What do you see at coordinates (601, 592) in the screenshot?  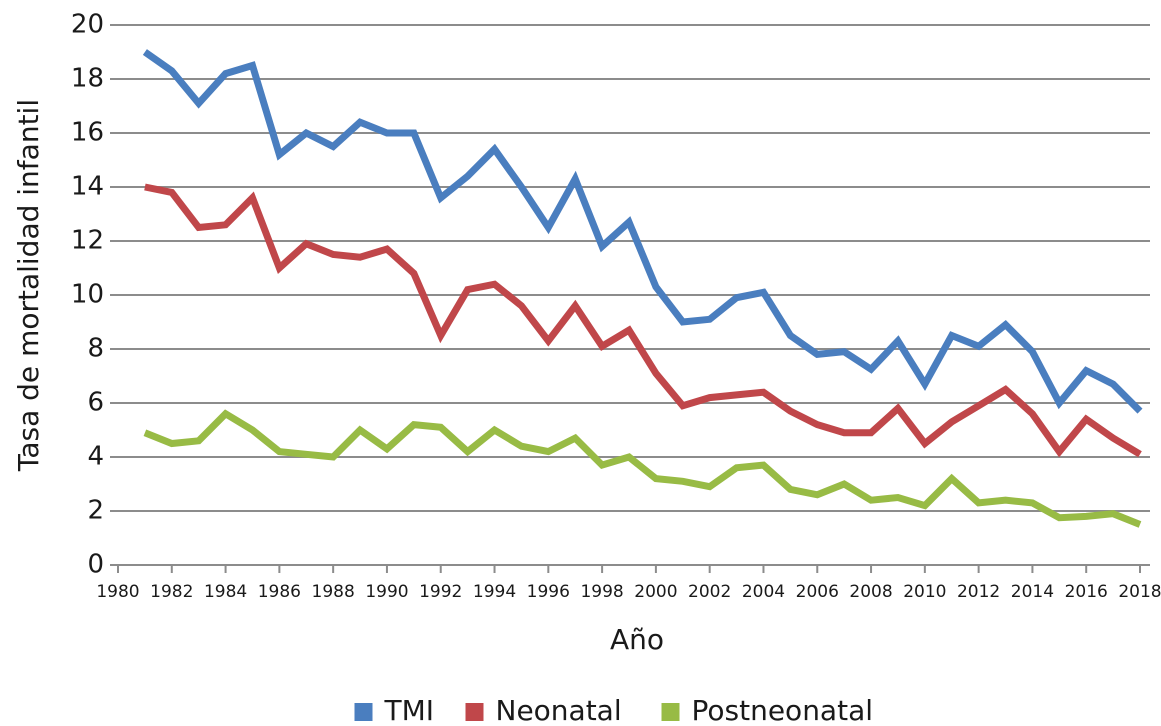 I see `x-tick-label: 1998` at bounding box center [601, 592].